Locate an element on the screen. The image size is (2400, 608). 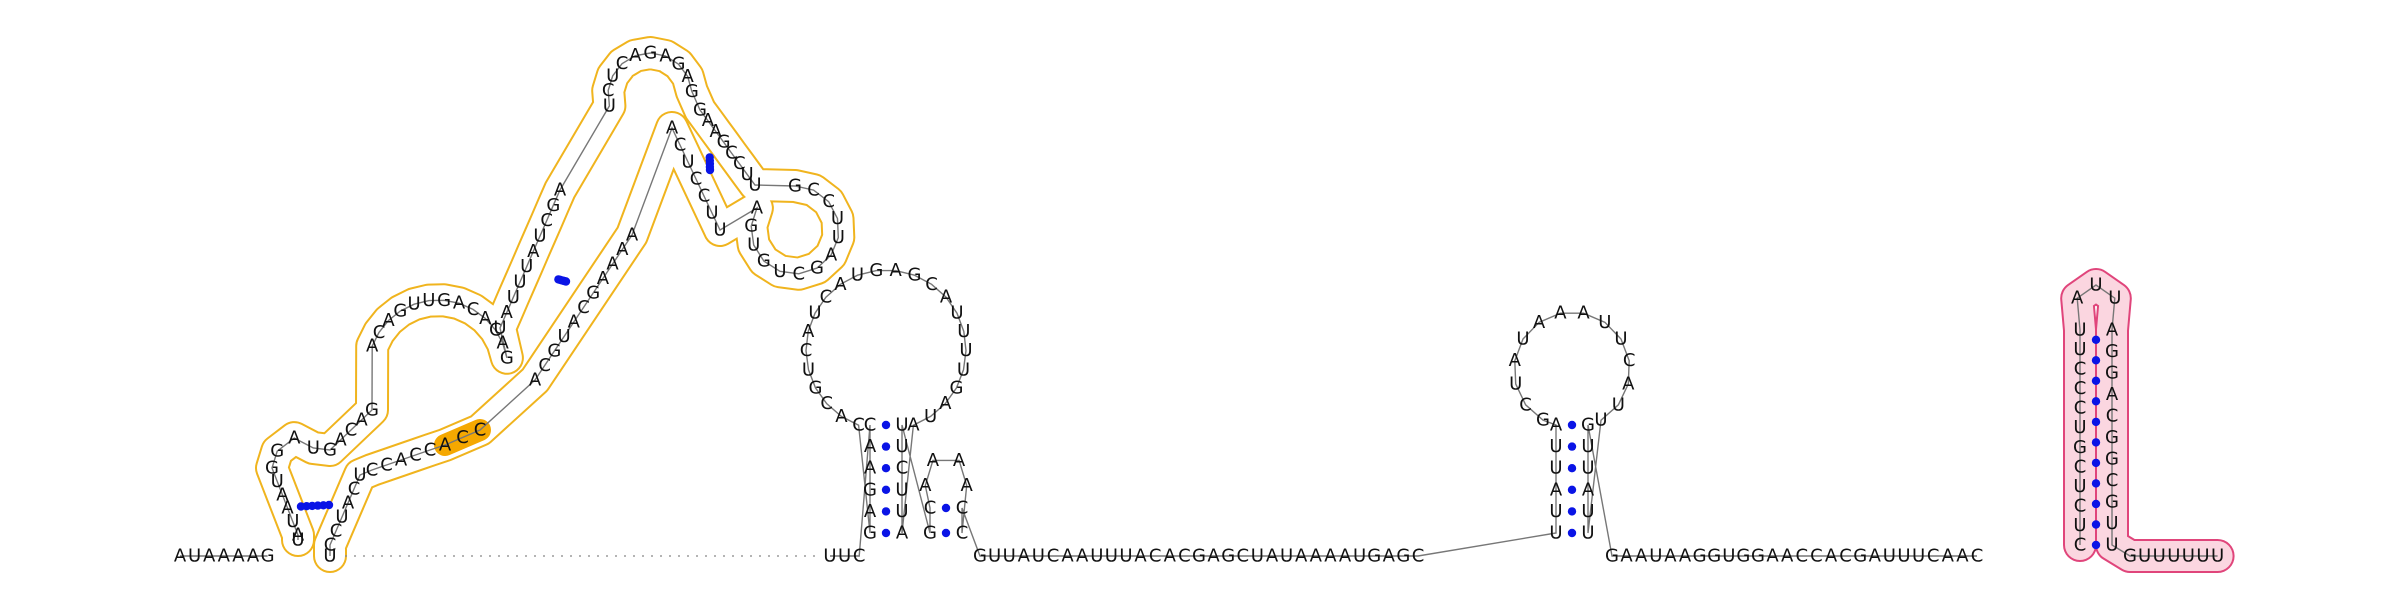
middle-stem-nucleotide: C is located at coordinates (870, 425).